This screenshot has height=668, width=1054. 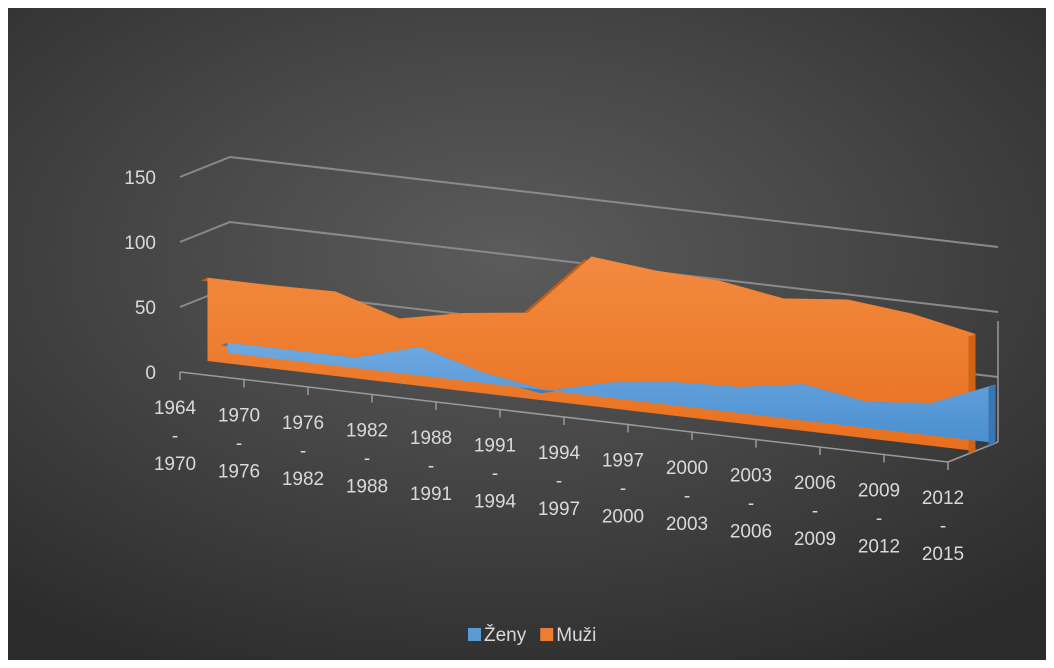 I want to click on x-tick-label: 1991 -1994, so click(x=495, y=474).